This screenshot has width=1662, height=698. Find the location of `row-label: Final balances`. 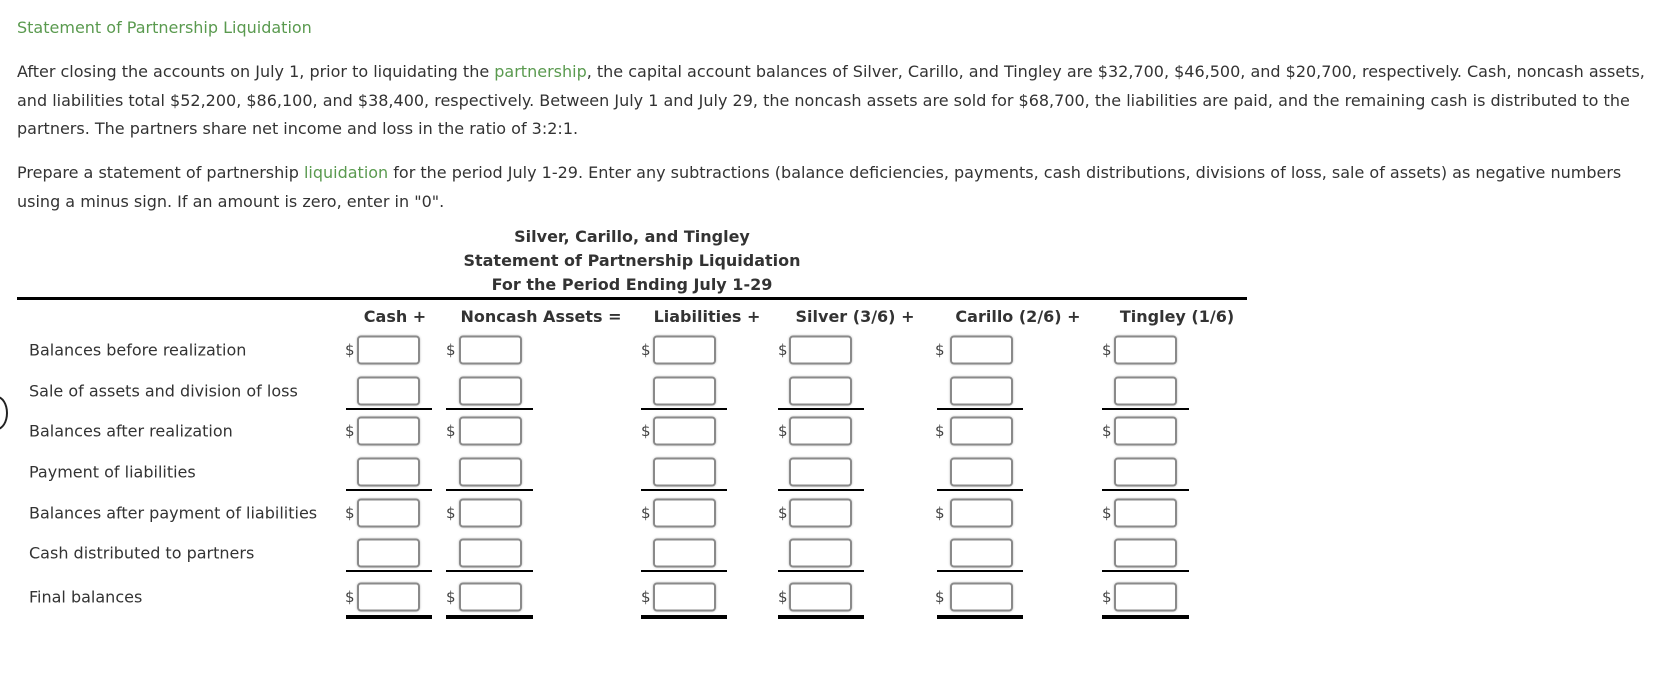

row-label: Final balances is located at coordinates (86, 597).